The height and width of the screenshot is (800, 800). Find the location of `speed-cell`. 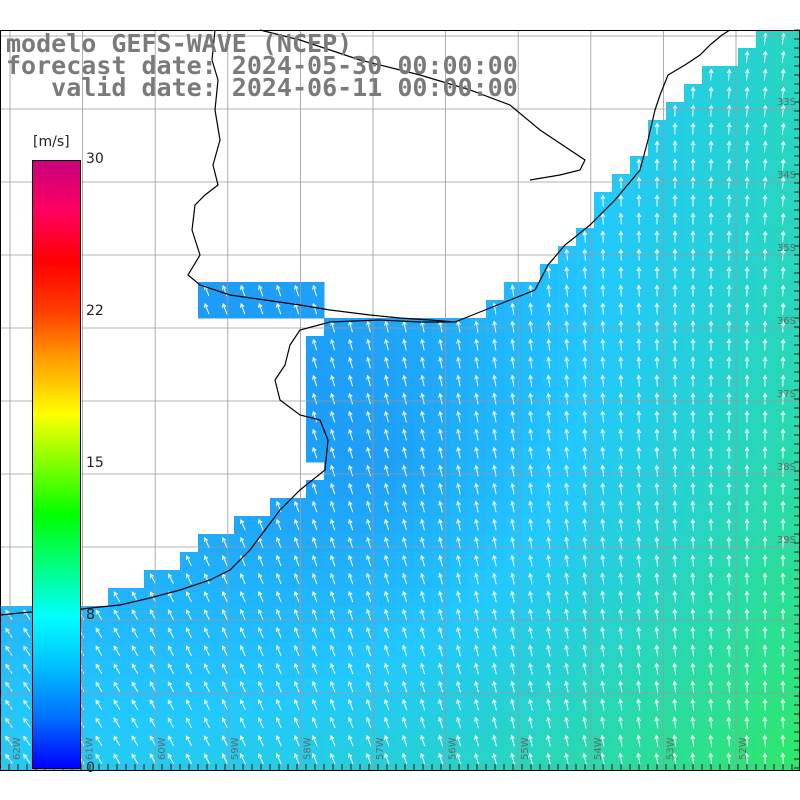

speed-cell is located at coordinates (796, 769).